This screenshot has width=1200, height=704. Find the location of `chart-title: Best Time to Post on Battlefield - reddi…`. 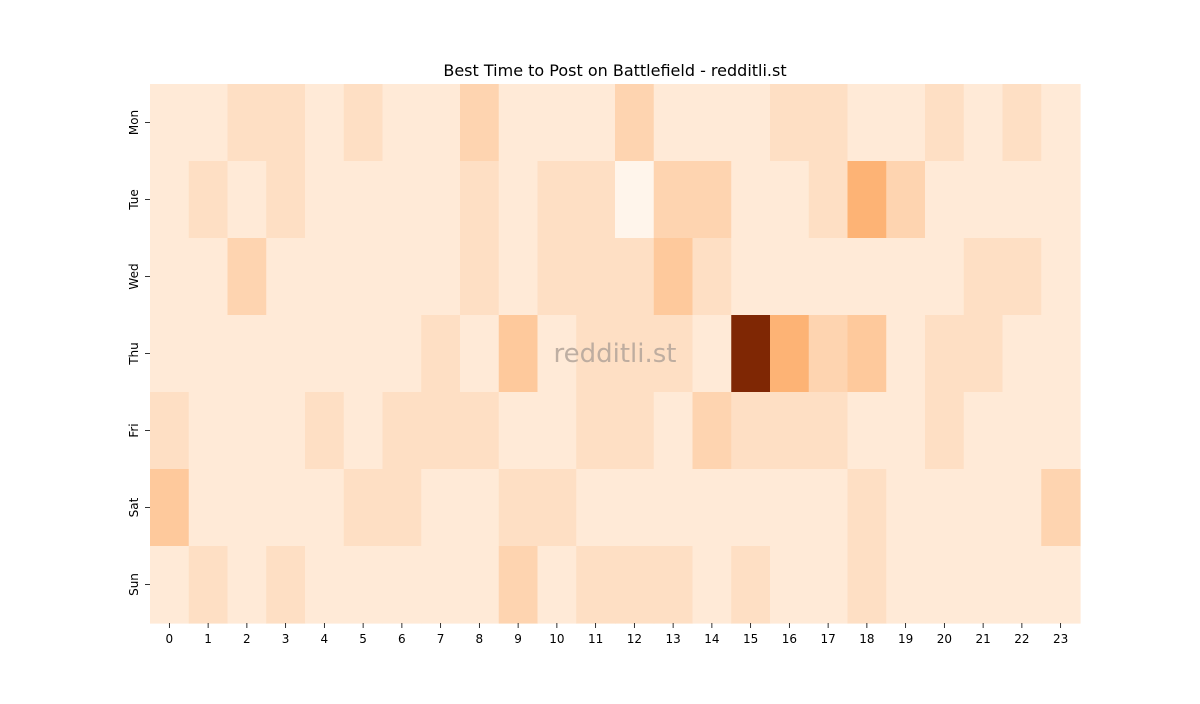

chart-title: Best Time to Post on Battlefield - reddi… is located at coordinates (614, 70).